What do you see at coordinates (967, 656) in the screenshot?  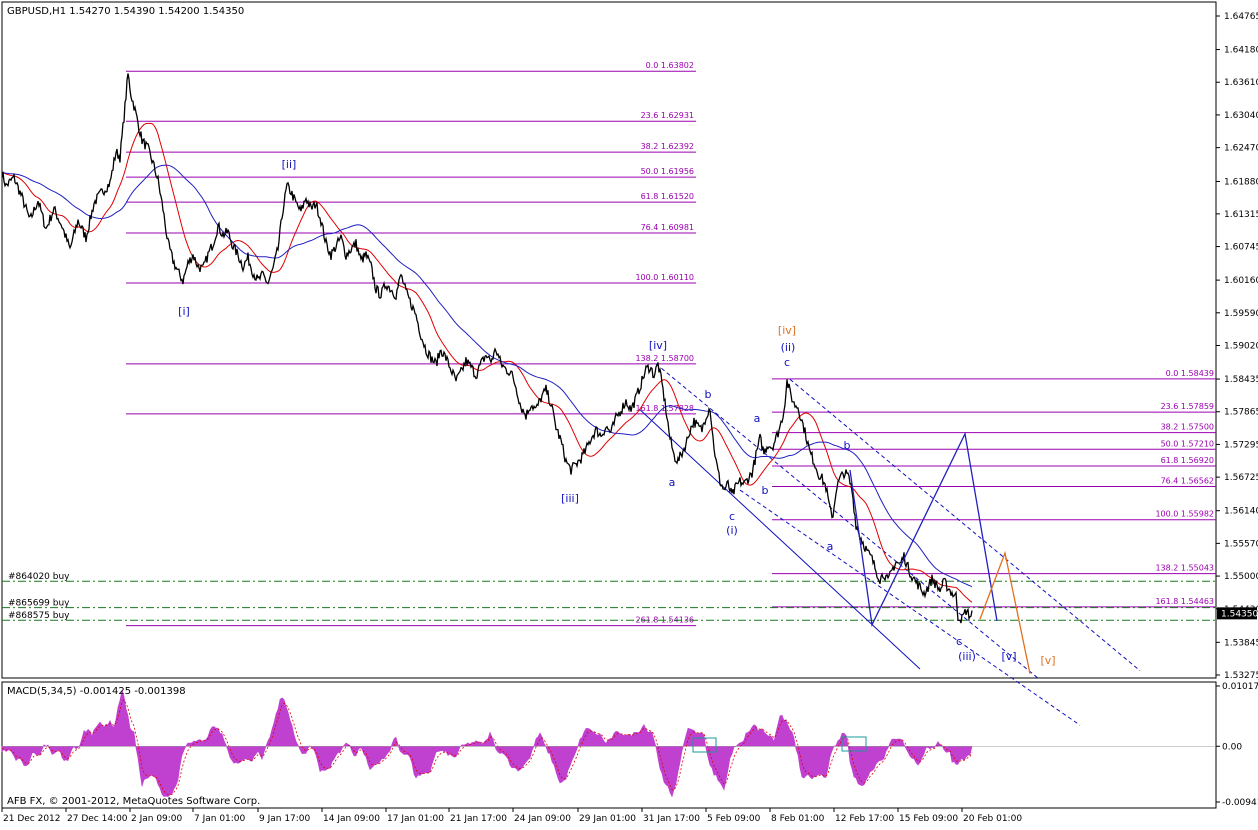 I see `wave-label: (iii)` at bounding box center [967, 656].